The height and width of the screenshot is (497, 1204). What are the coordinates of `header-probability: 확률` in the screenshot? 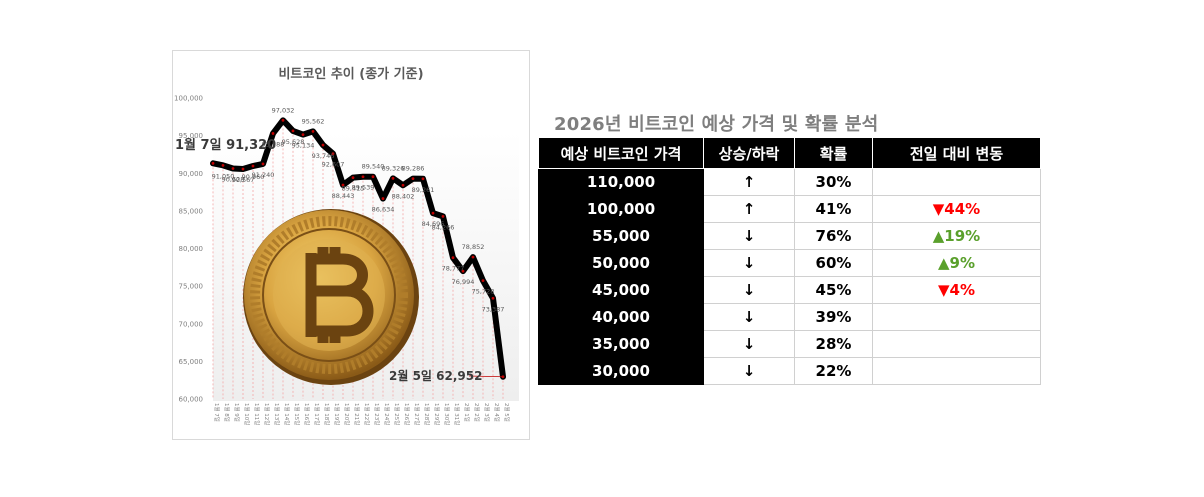 It's located at (833, 153).